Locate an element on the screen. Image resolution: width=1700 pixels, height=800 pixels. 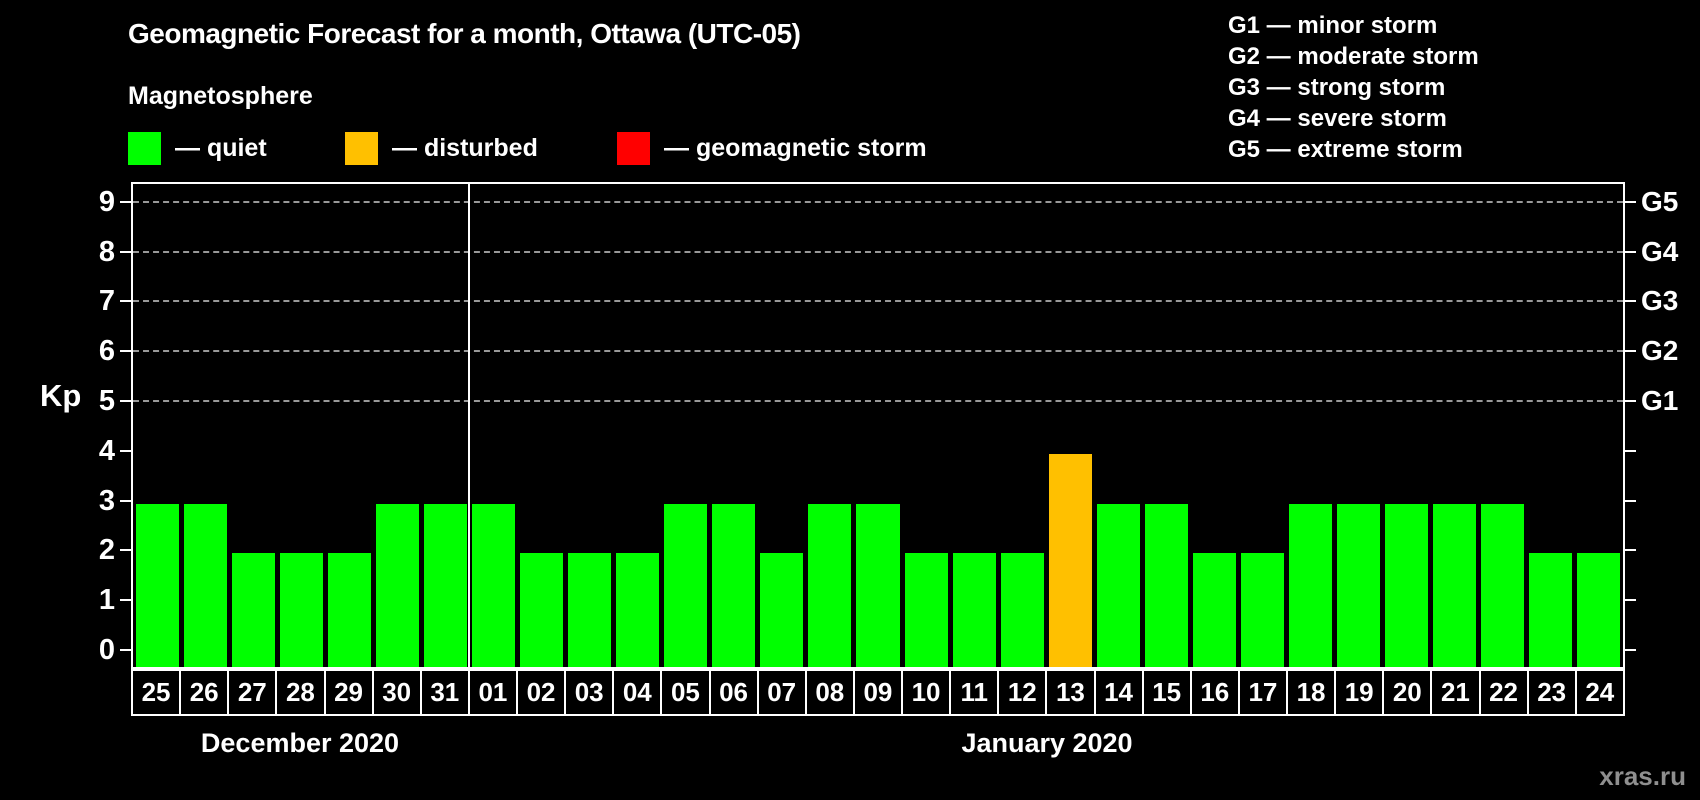
watermark: xras.ru is located at coordinates (1642, 776).